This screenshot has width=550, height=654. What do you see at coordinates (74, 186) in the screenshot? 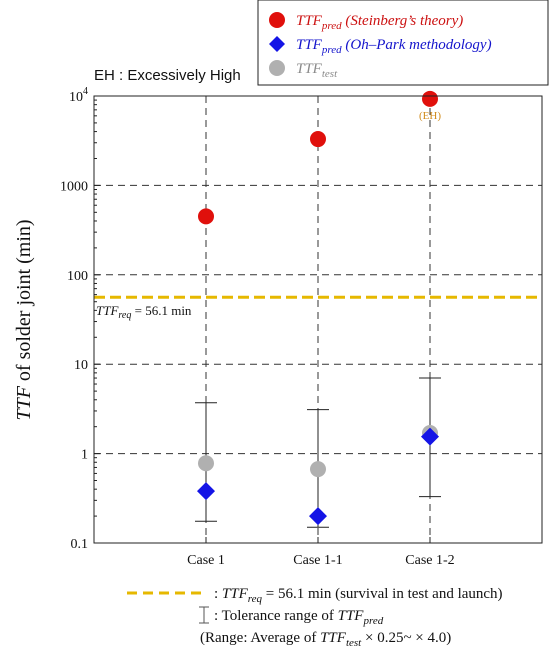
I see `y-tick-label: 1000` at bounding box center [74, 186].